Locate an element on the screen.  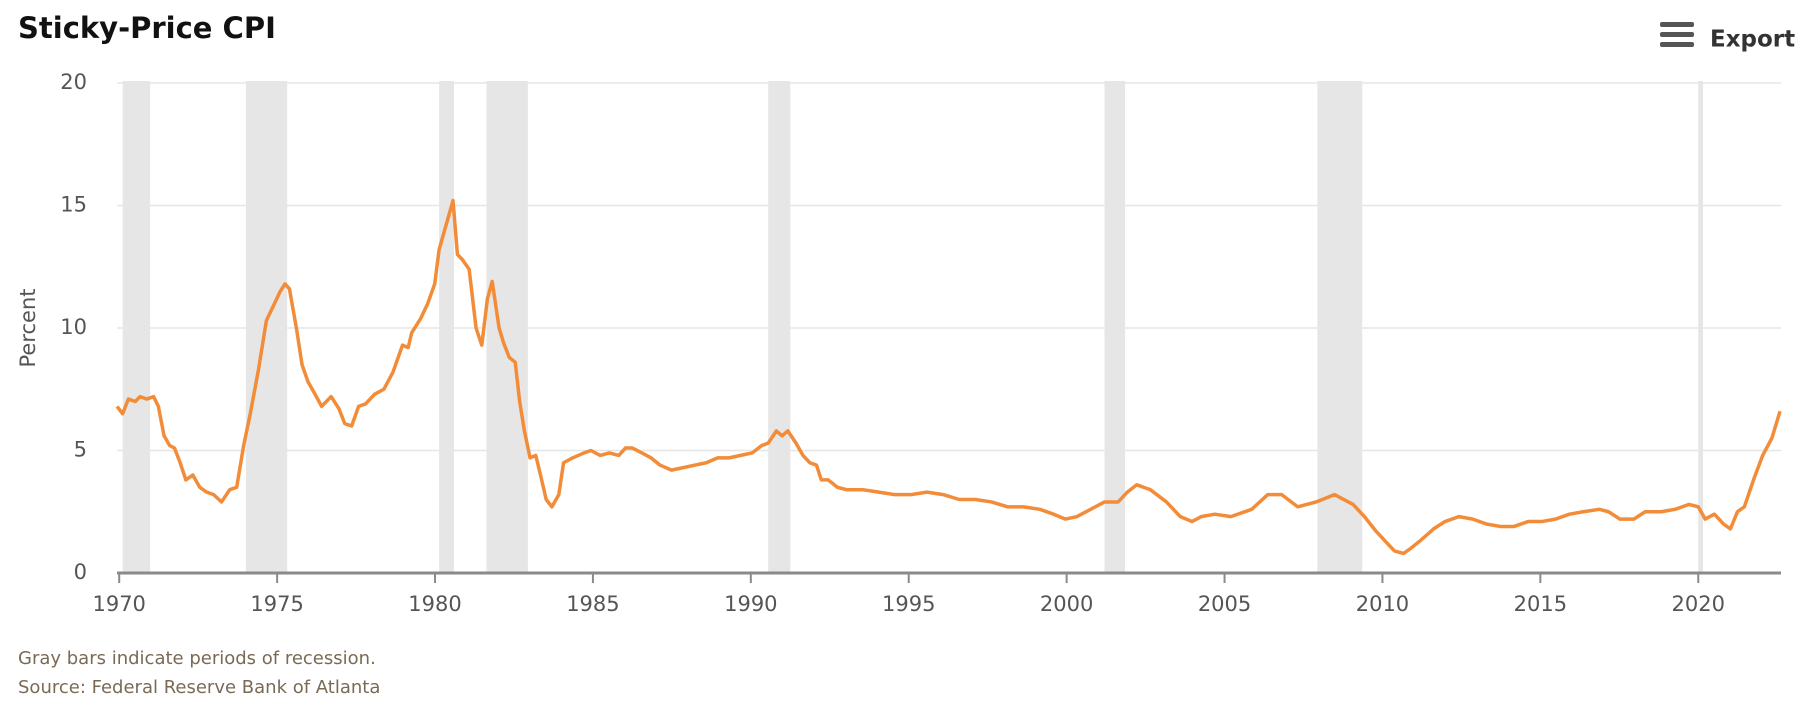
y-tick-label: 0 is located at coordinates (80, 572).